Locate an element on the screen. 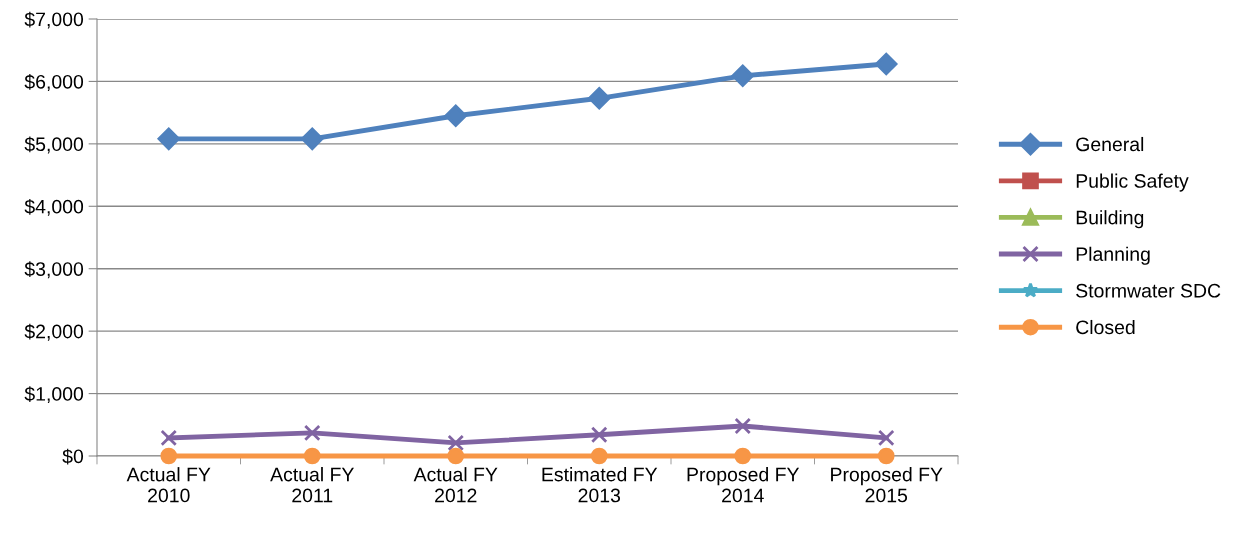  y-tick-label: $0 is located at coordinates (73, 456).